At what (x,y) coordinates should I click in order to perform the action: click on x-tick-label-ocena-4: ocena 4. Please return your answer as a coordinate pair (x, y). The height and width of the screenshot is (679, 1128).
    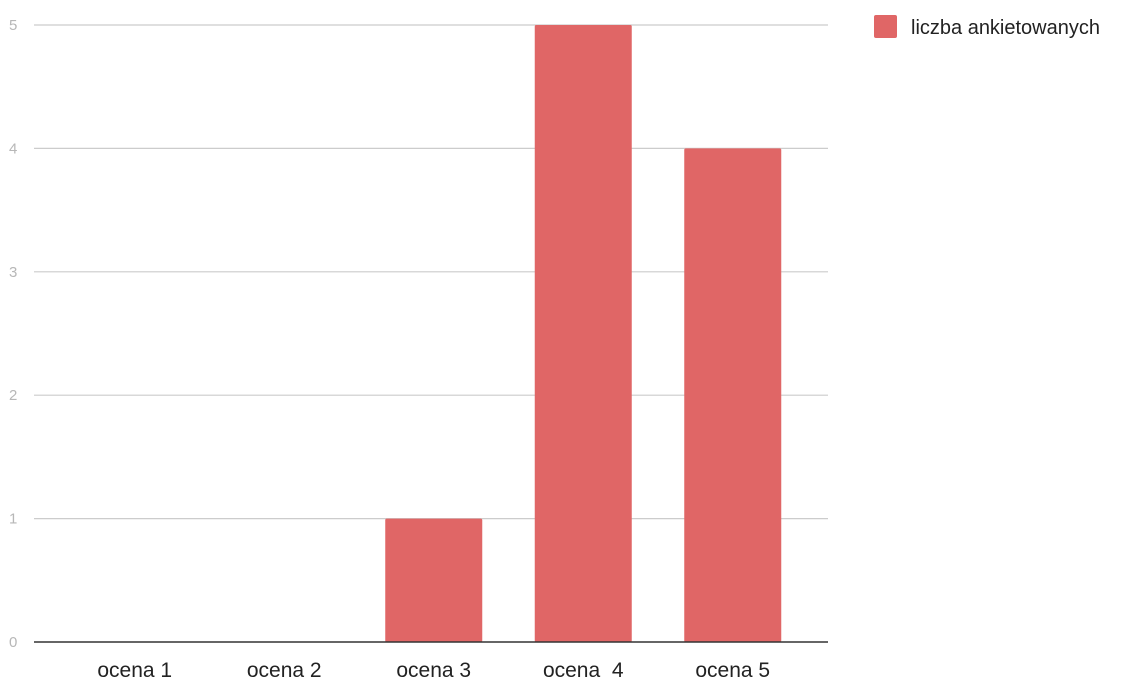
    Looking at the image, I should click on (583, 669).